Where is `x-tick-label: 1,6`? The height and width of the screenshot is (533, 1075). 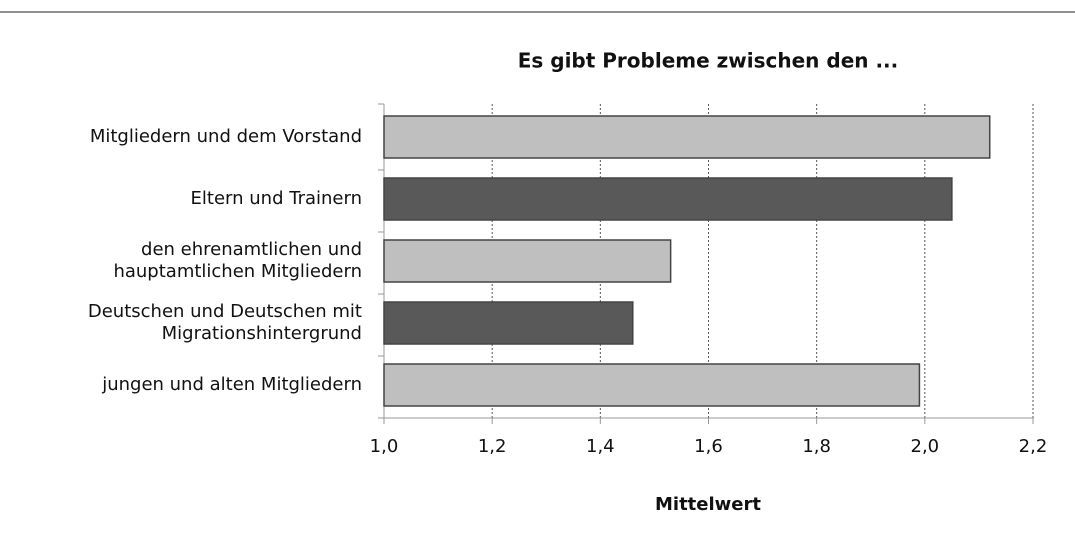 x-tick-label: 1,6 is located at coordinates (708, 446).